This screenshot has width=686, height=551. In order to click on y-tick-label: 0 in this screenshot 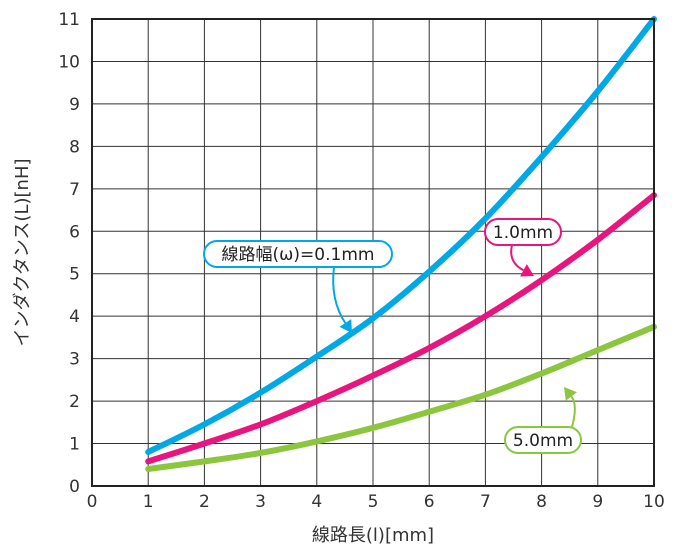, I will do `click(74, 487)`.